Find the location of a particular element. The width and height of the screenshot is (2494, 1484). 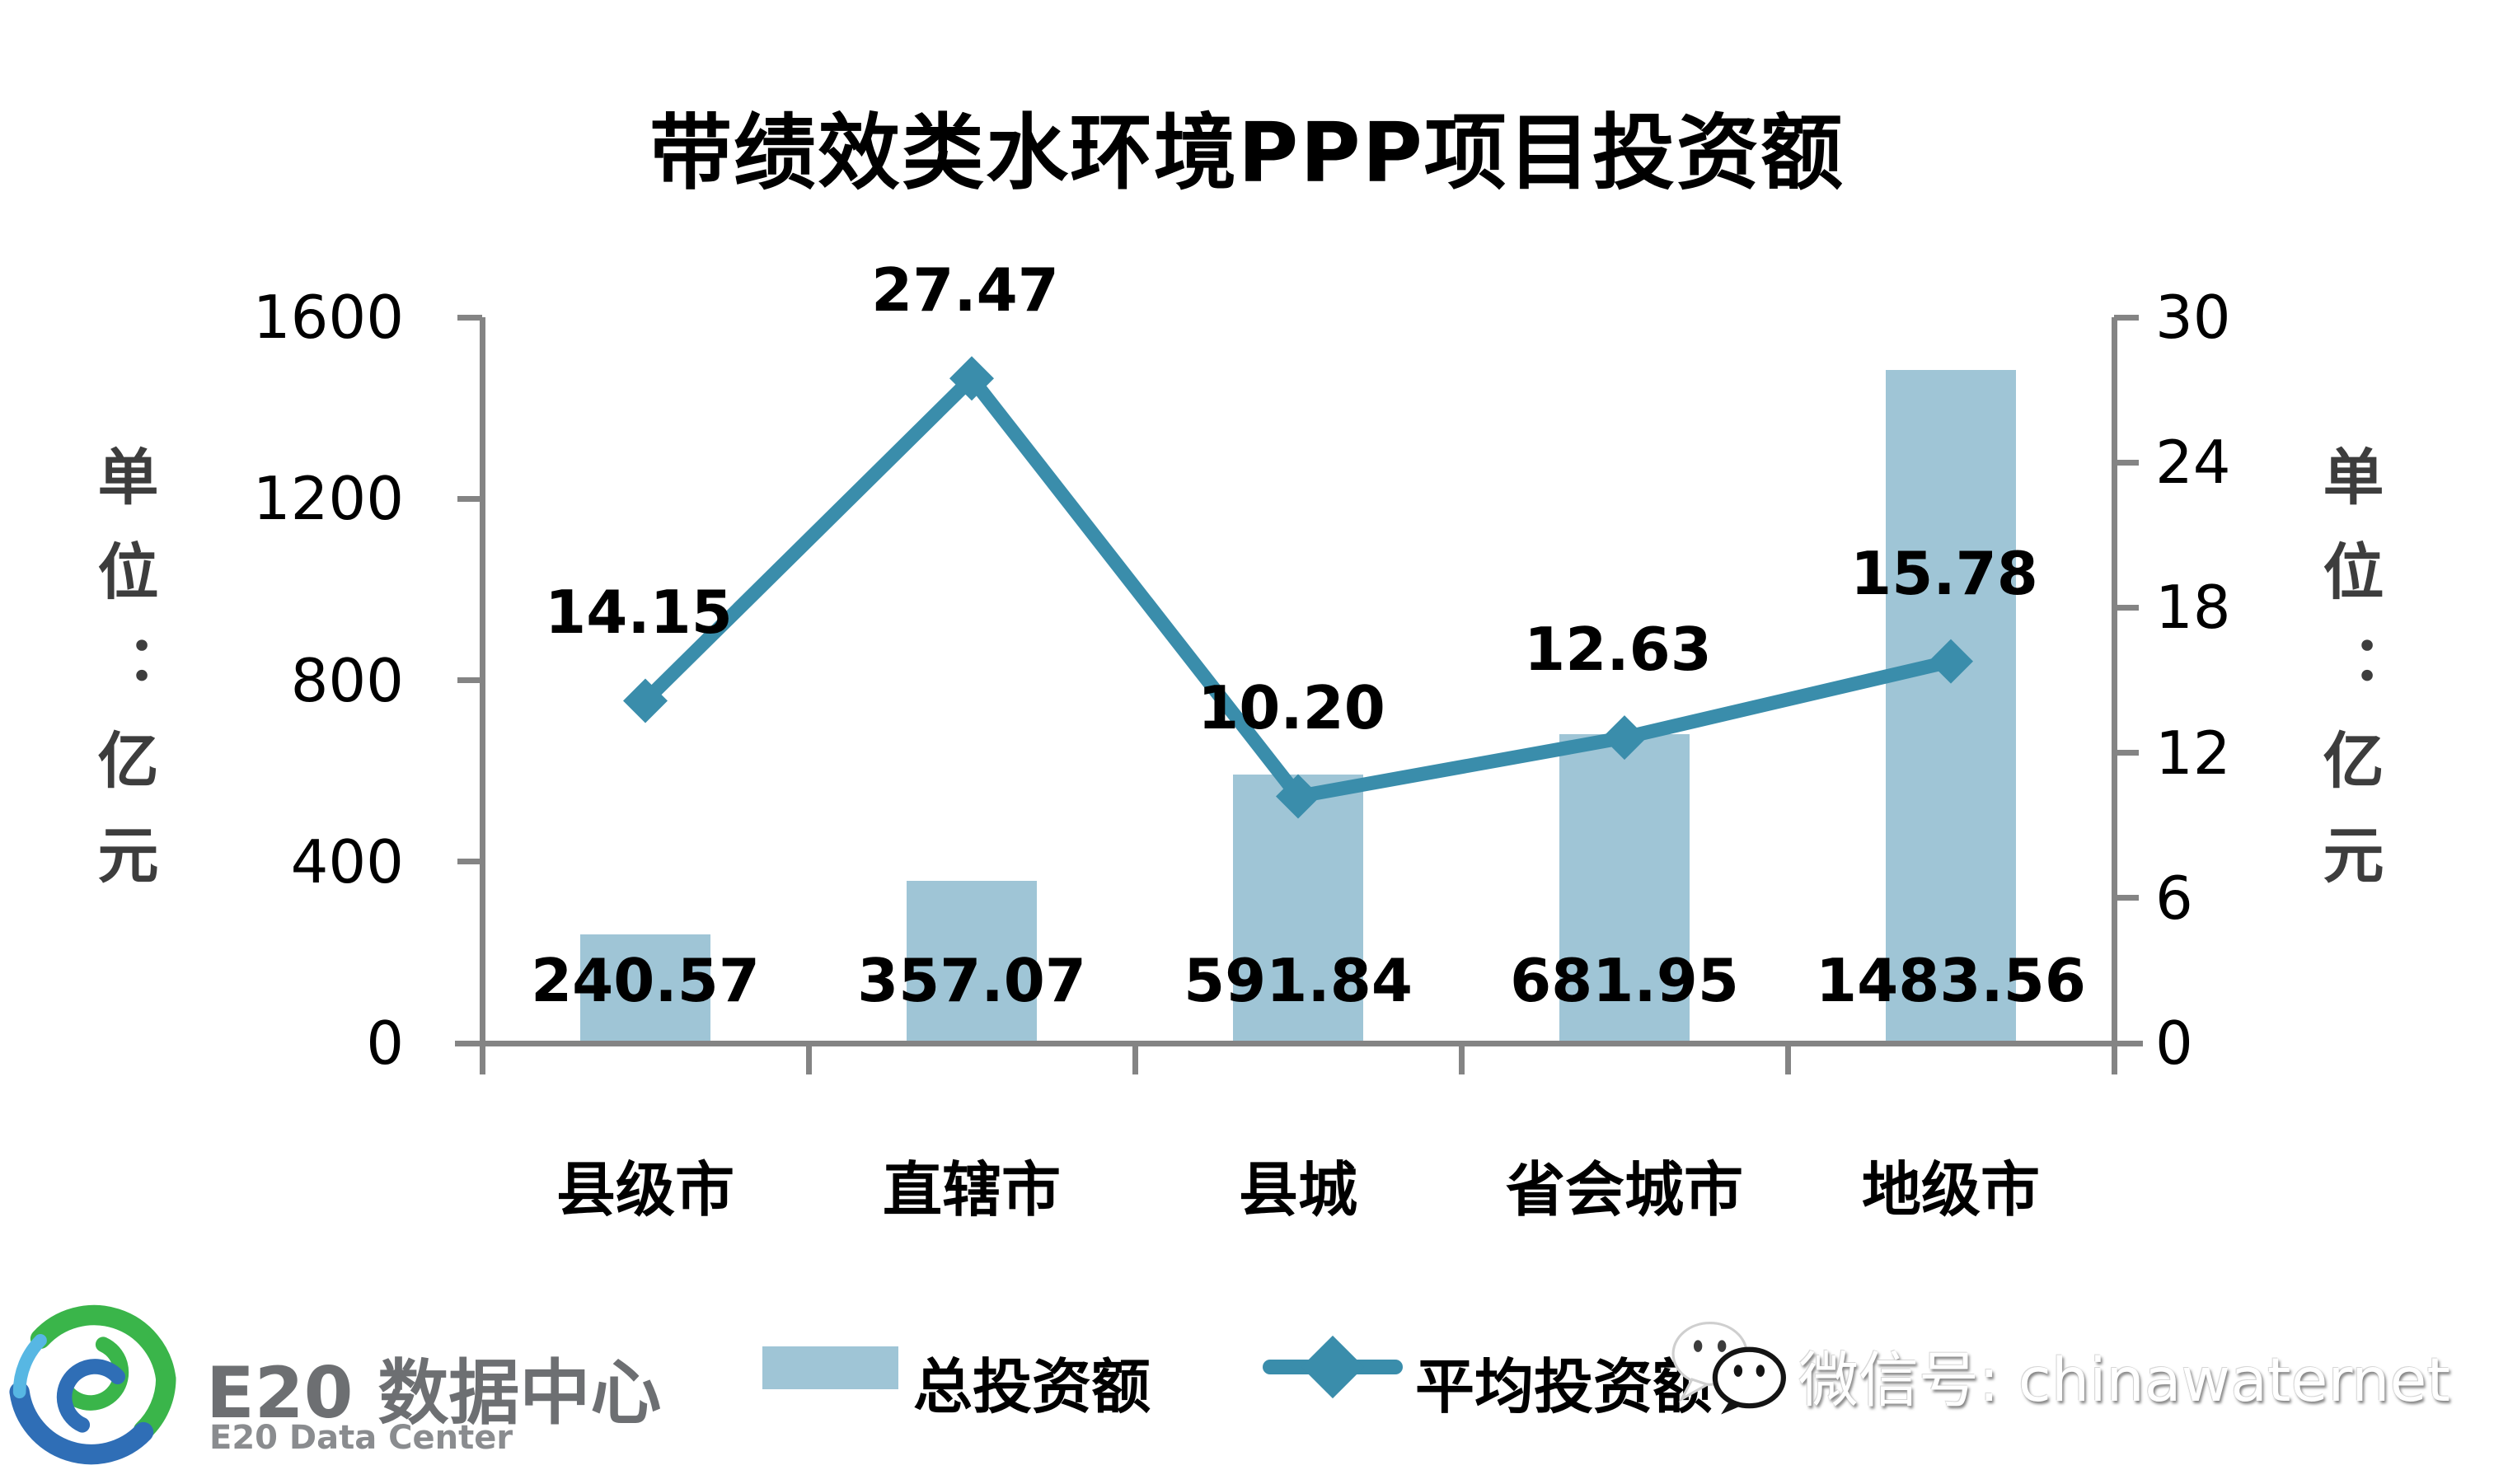

bar-value-label: 240.57 is located at coordinates (646, 981).